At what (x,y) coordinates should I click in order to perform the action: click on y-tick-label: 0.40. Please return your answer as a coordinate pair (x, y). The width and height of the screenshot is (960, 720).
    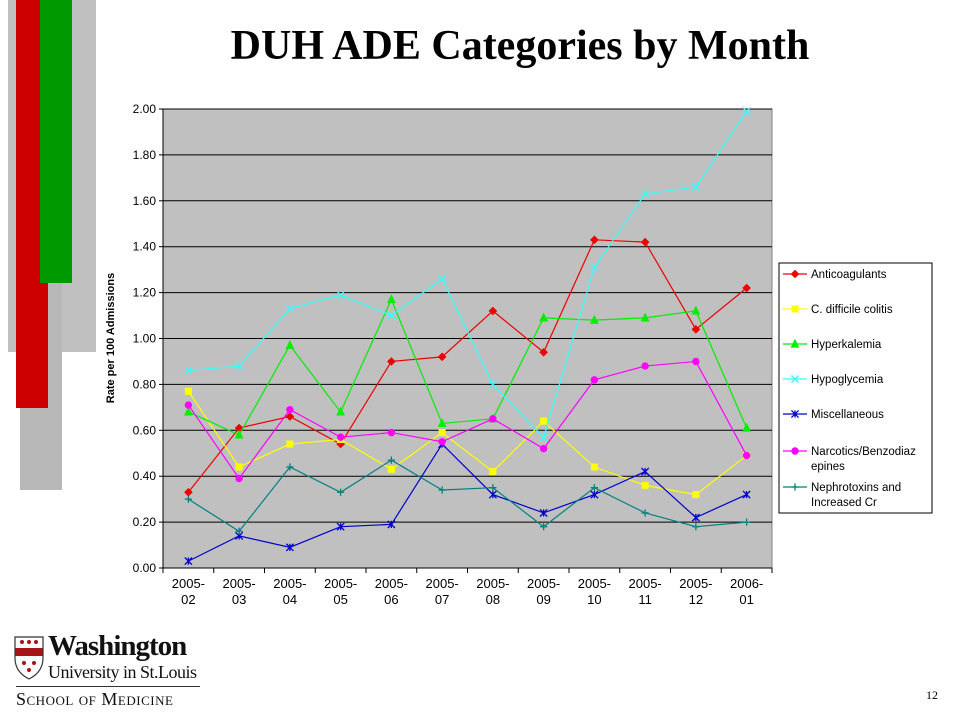
    Looking at the image, I should click on (145, 476).